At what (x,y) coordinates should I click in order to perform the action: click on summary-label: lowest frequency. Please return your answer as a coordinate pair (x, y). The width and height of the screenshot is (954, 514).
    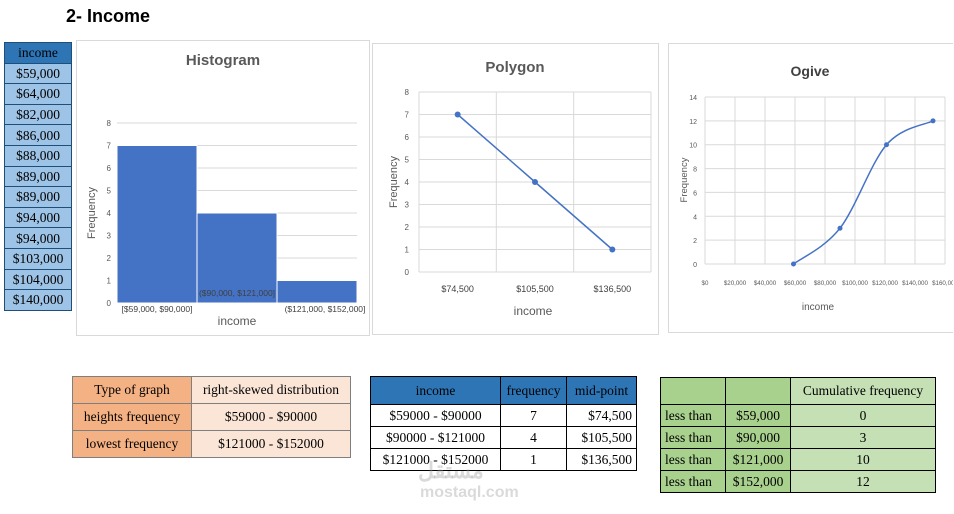
    Looking at the image, I should click on (132, 444).